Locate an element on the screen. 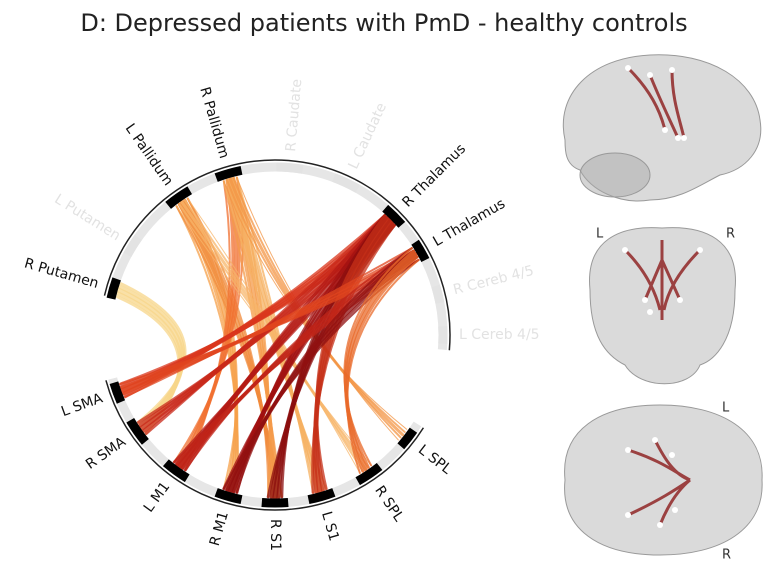 The width and height of the screenshot is (768, 576). brain-sagittal is located at coordinates (662, 128).